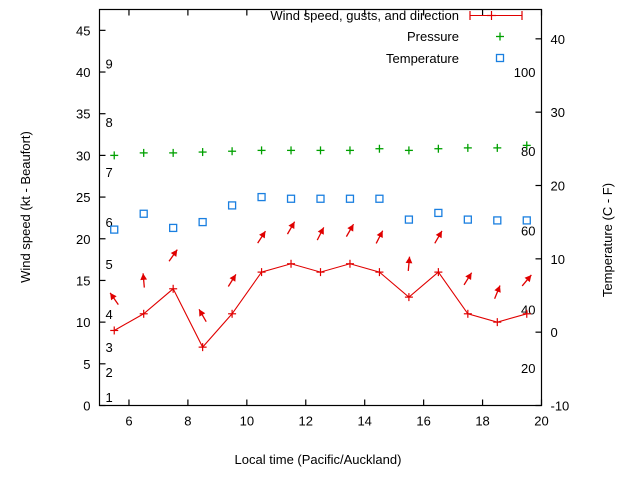  I want to click on legend-label-pressure: Pressure, so click(433, 36).